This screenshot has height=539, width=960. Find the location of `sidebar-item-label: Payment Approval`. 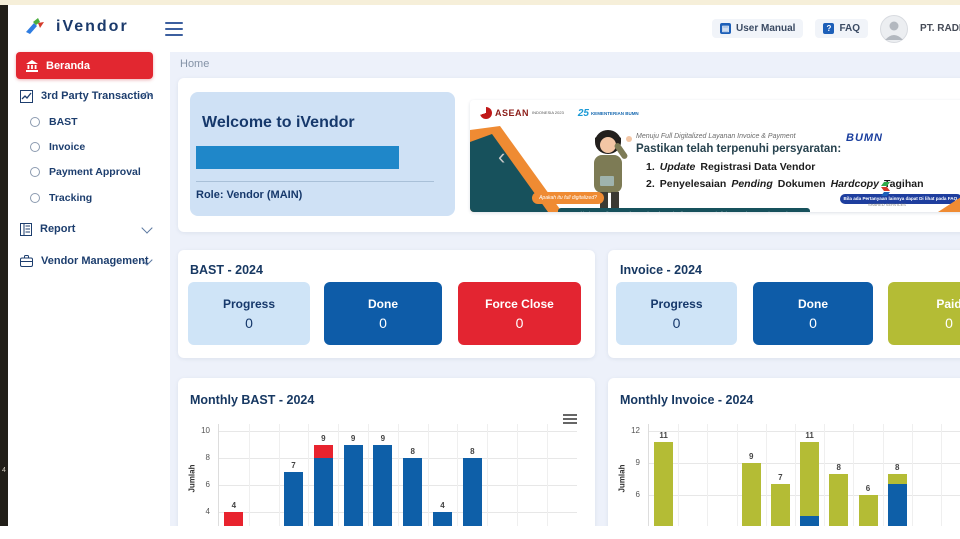

sidebar-item-label: Payment Approval is located at coordinates (95, 172).